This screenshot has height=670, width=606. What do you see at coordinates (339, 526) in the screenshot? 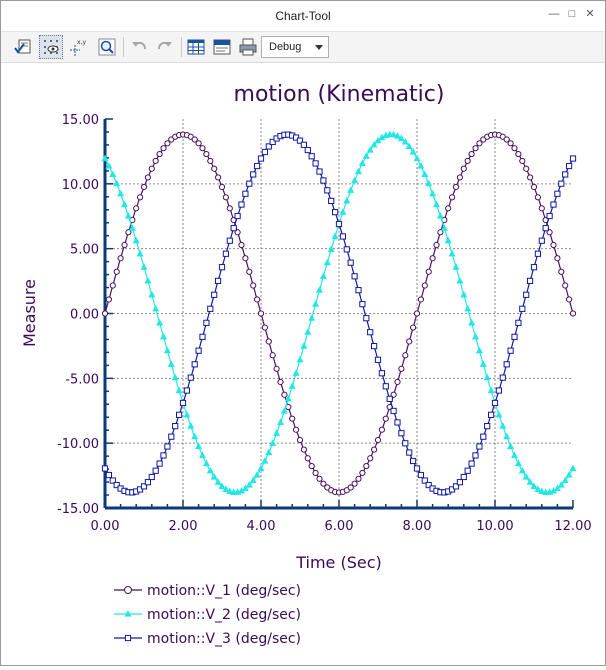
I see `x-tick-label: 6.00` at bounding box center [339, 526].